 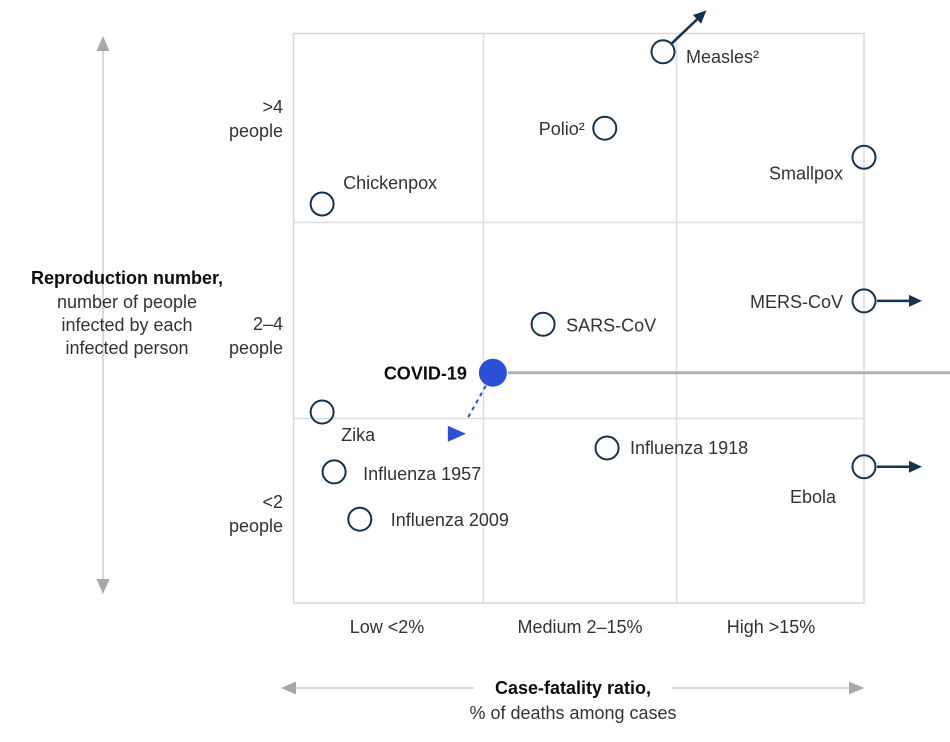 What do you see at coordinates (699, 17) in the screenshot?
I see `offchart-arrowhead-icon-measles` at bounding box center [699, 17].